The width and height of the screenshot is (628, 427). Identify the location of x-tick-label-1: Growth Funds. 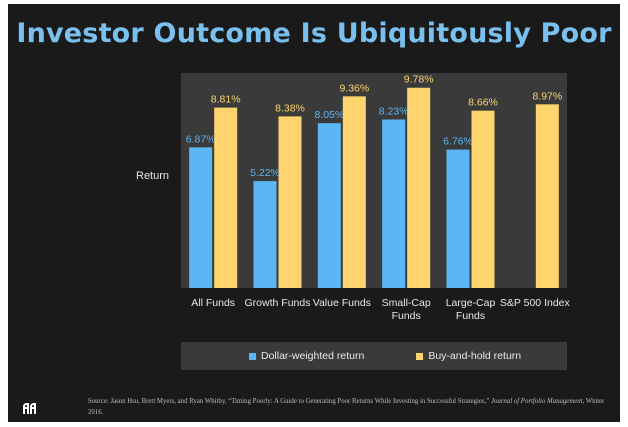
(278, 303).